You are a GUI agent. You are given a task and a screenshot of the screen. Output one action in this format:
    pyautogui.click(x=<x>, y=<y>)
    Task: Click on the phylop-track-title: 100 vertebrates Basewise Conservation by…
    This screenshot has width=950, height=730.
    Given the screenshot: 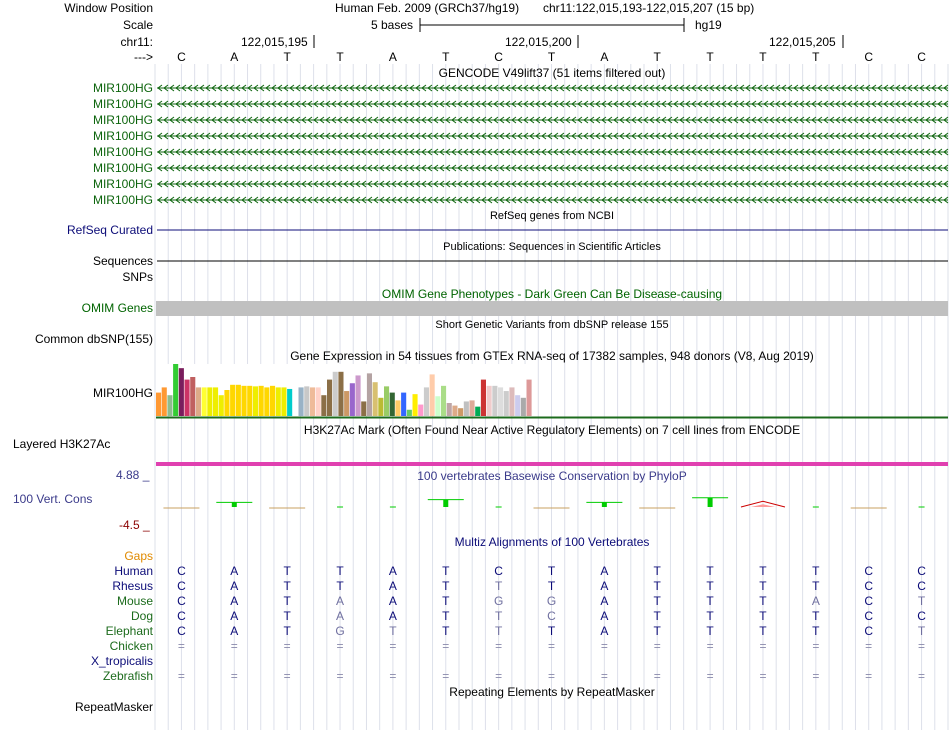 What is the action you would take?
    pyautogui.click(x=552, y=476)
    